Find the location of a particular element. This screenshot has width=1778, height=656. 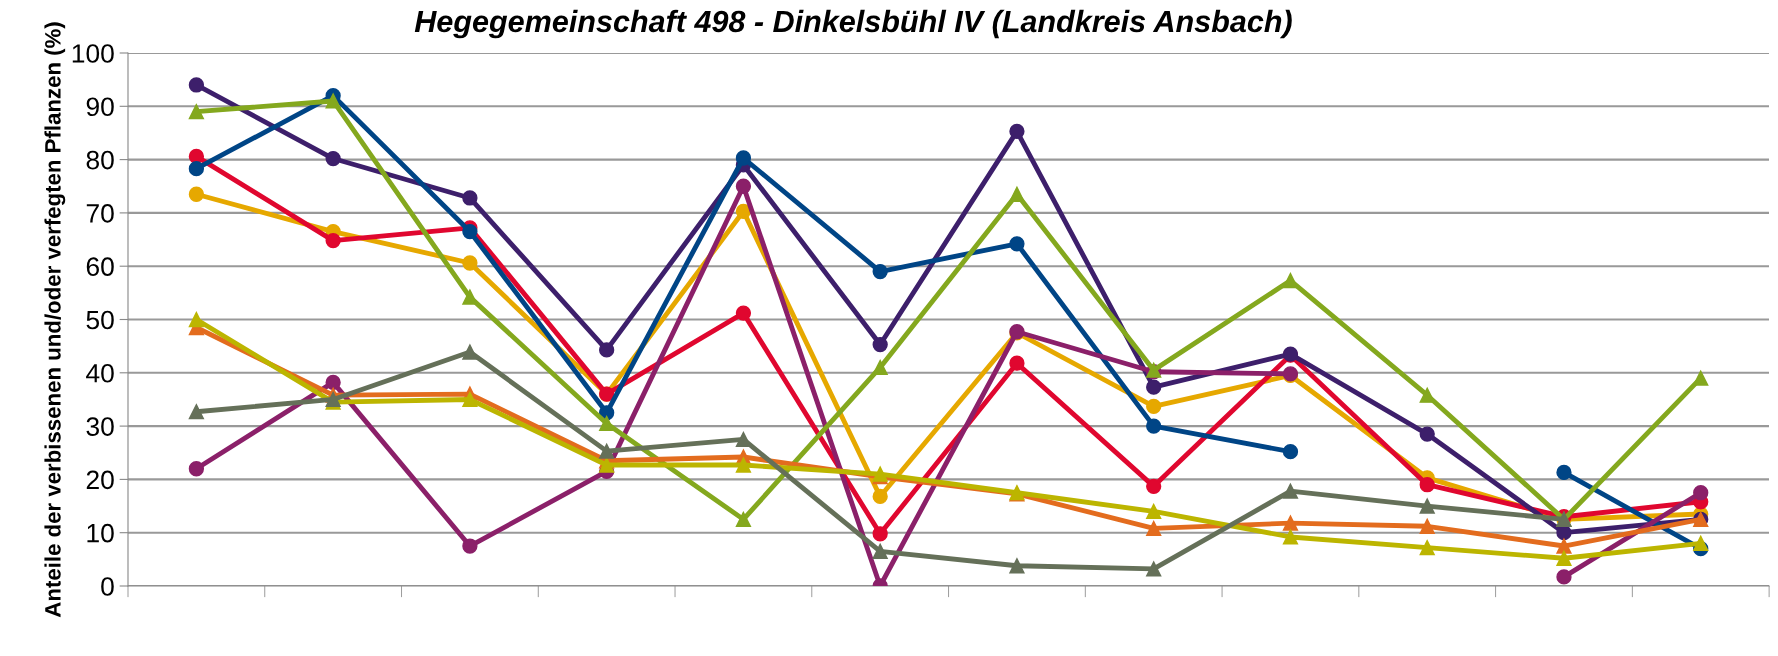

chart-title: Hegegemeinschaft 498 - Dinkelsbühl IV (Landkreis Ansbach) is located at coordinates (853, 24).